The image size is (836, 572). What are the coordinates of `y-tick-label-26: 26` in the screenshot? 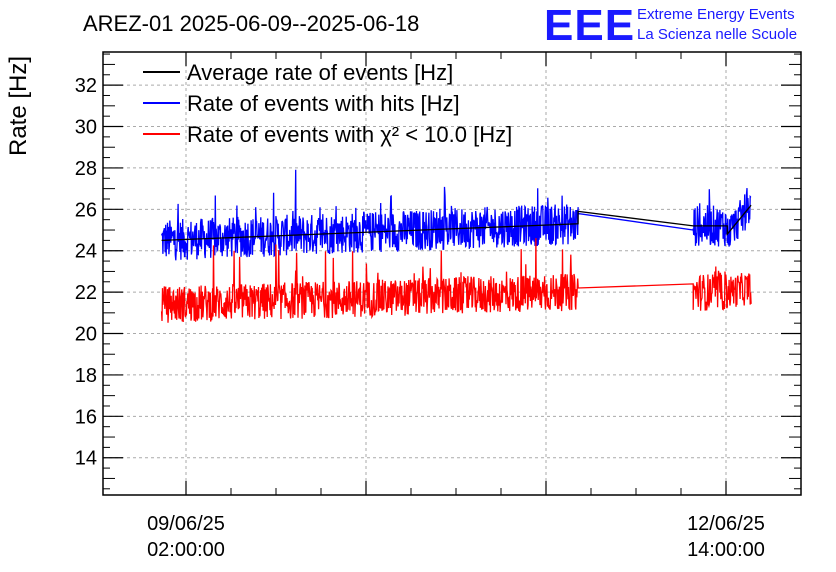 It's located at (86, 210).